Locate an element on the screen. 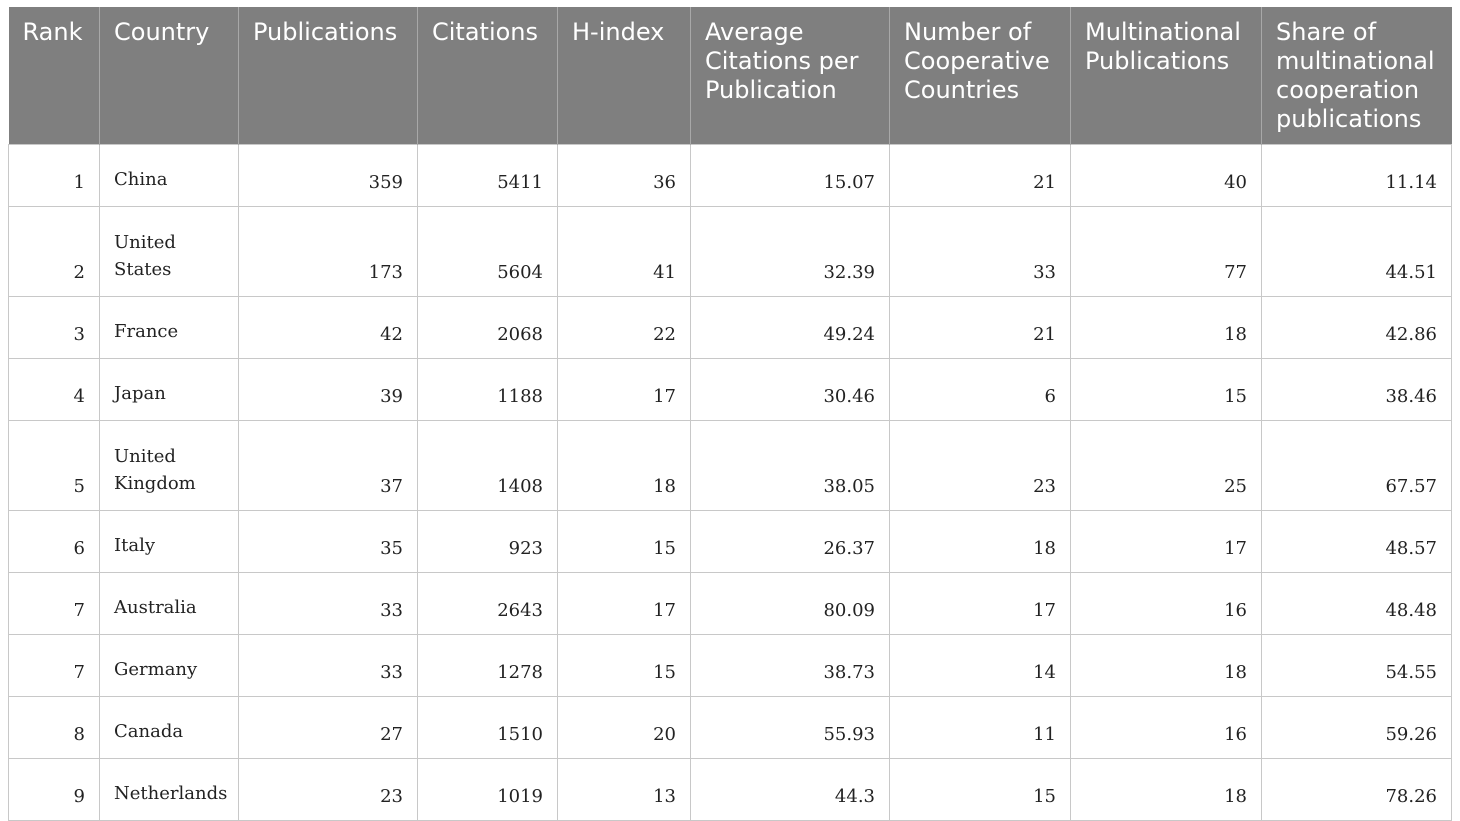  cell-multinational-publications: 40 is located at coordinates (1166, 175).